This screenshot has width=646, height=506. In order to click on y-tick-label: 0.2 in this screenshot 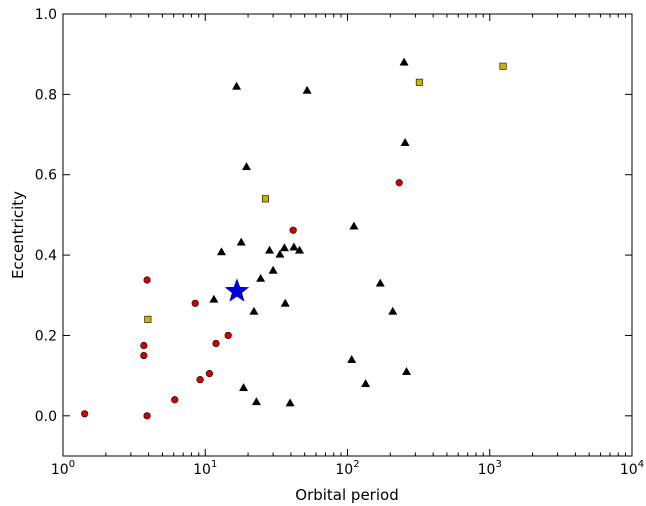, I will do `click(46, 336)`.